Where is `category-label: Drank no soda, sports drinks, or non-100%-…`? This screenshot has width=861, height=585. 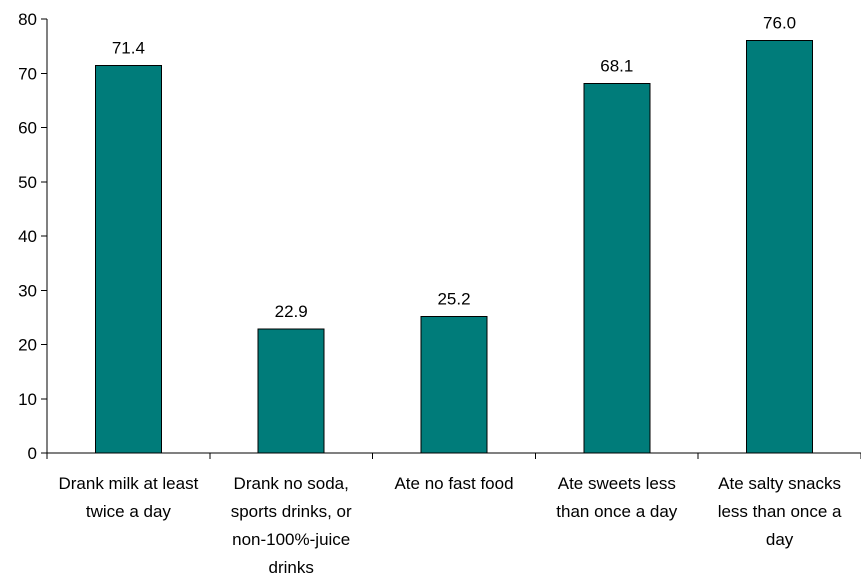
category-label: Drank no soda, sports drinks, or non-100%-… is located at coordinates (291, 525).